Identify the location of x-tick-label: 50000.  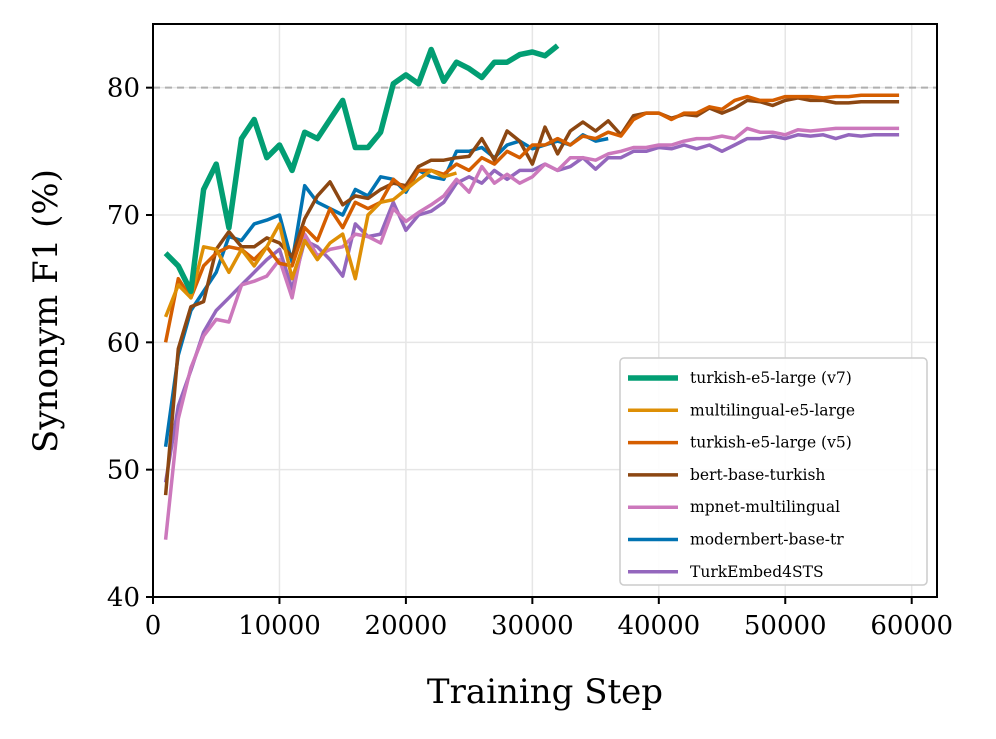
(785, 626).